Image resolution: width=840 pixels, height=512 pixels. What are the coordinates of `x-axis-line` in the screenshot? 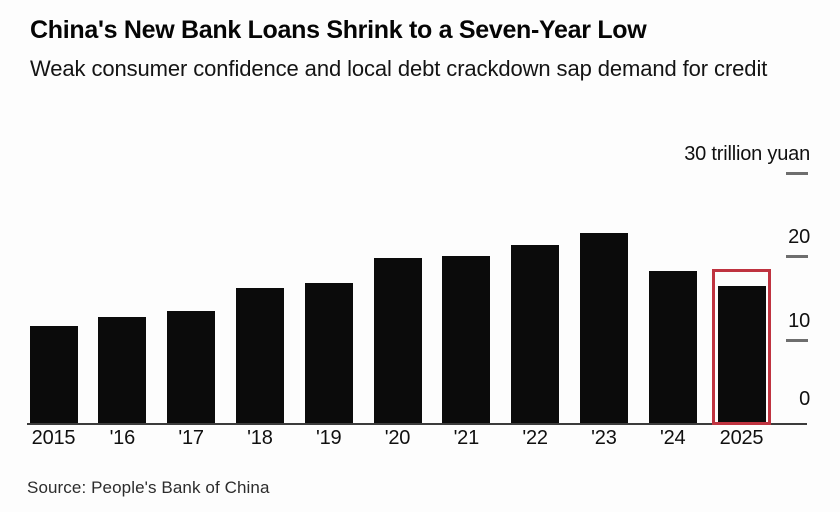 It's located at (417, 424).